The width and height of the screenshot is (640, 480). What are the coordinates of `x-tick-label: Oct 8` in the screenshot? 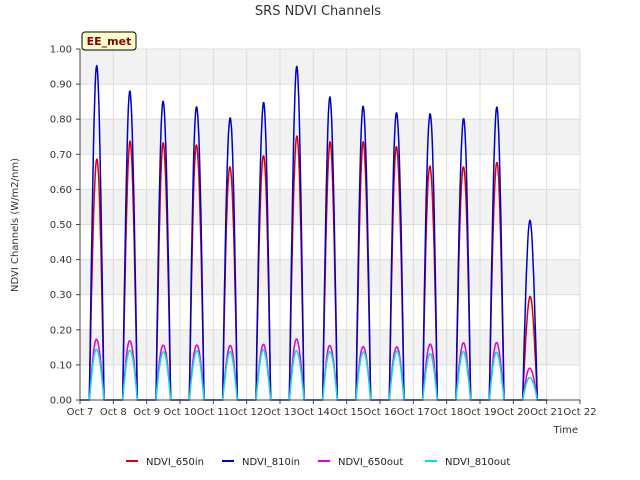 It's located at (113, 412).